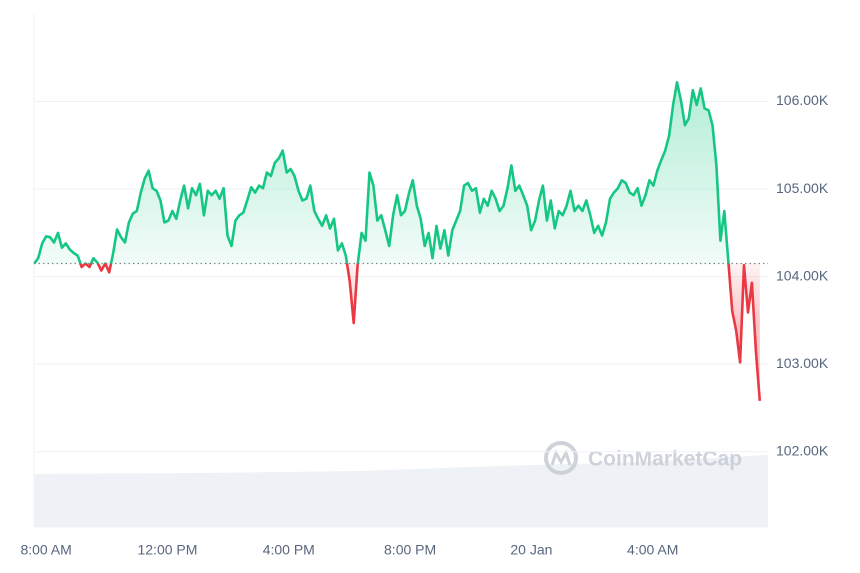  What do you see at coordinates (802, 188) in the screenshot?
I see `y-tick-label: 105.00K` at bounding box center [802, 188].